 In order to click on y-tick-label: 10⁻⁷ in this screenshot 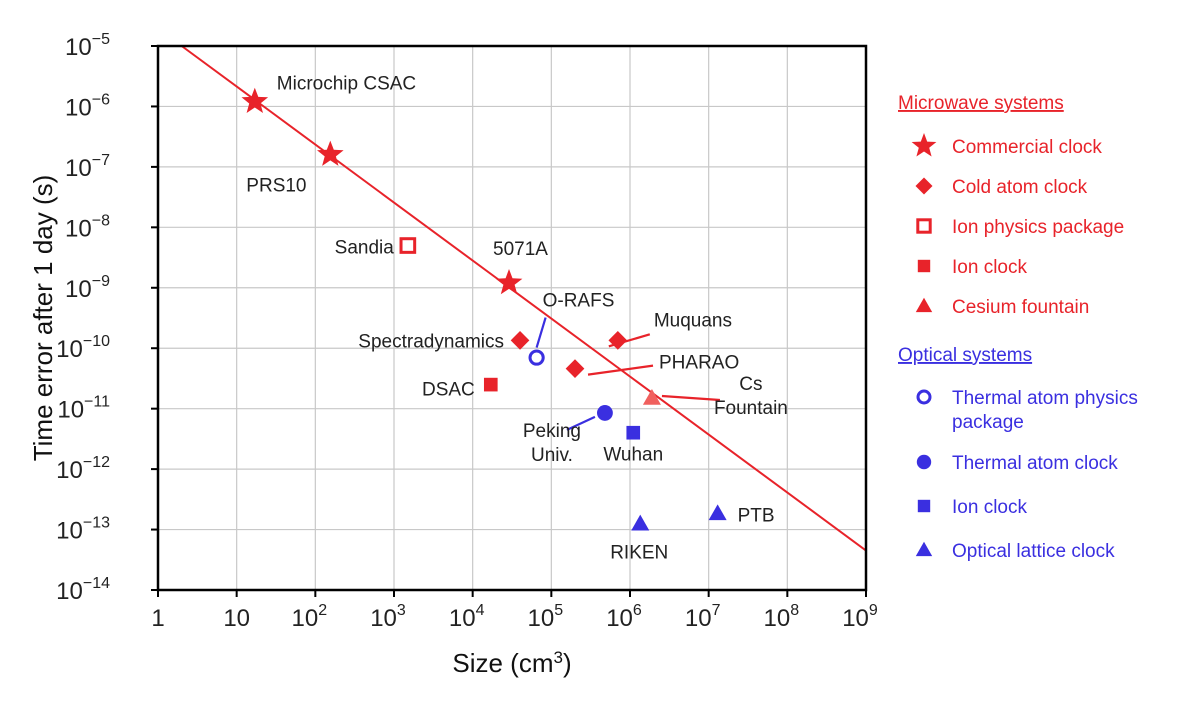, I will do `click(87, 167)`.